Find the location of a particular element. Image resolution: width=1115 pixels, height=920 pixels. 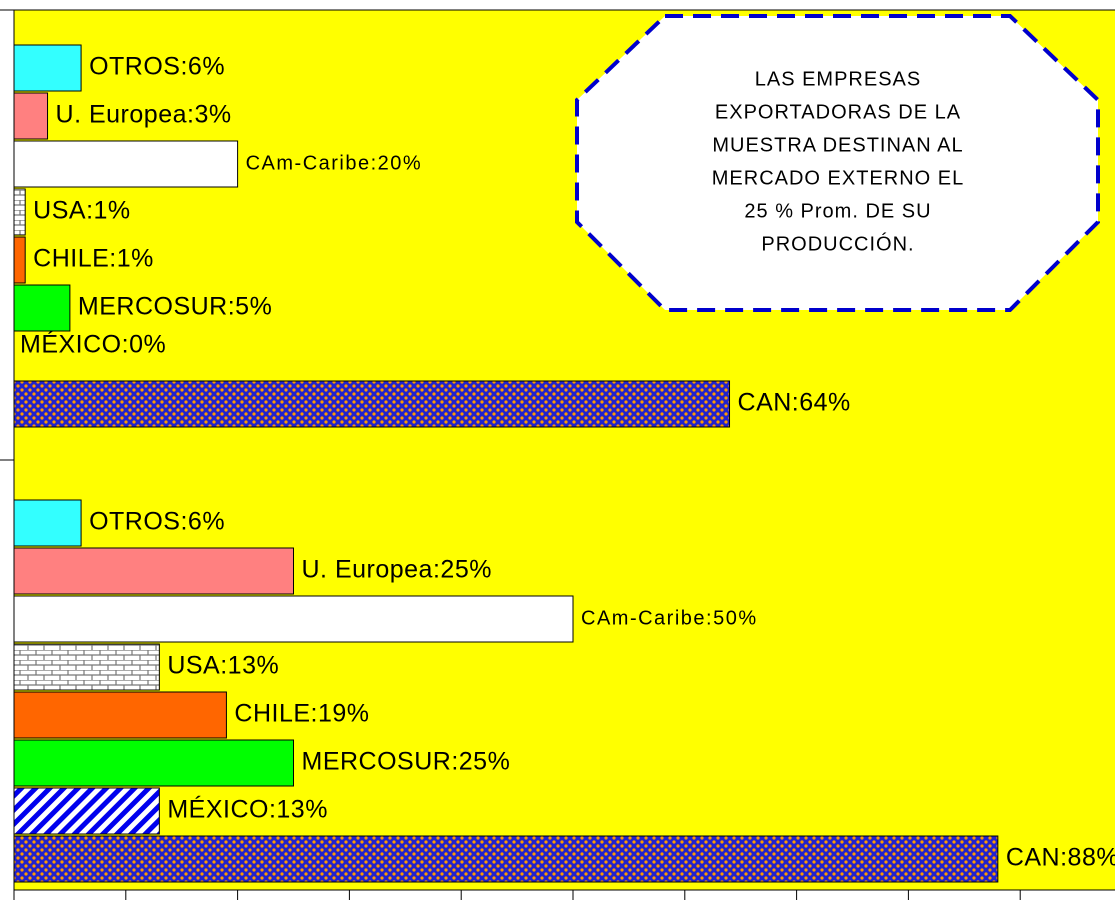

value-label: CAN:88% is located at coordinates (1060, 858).